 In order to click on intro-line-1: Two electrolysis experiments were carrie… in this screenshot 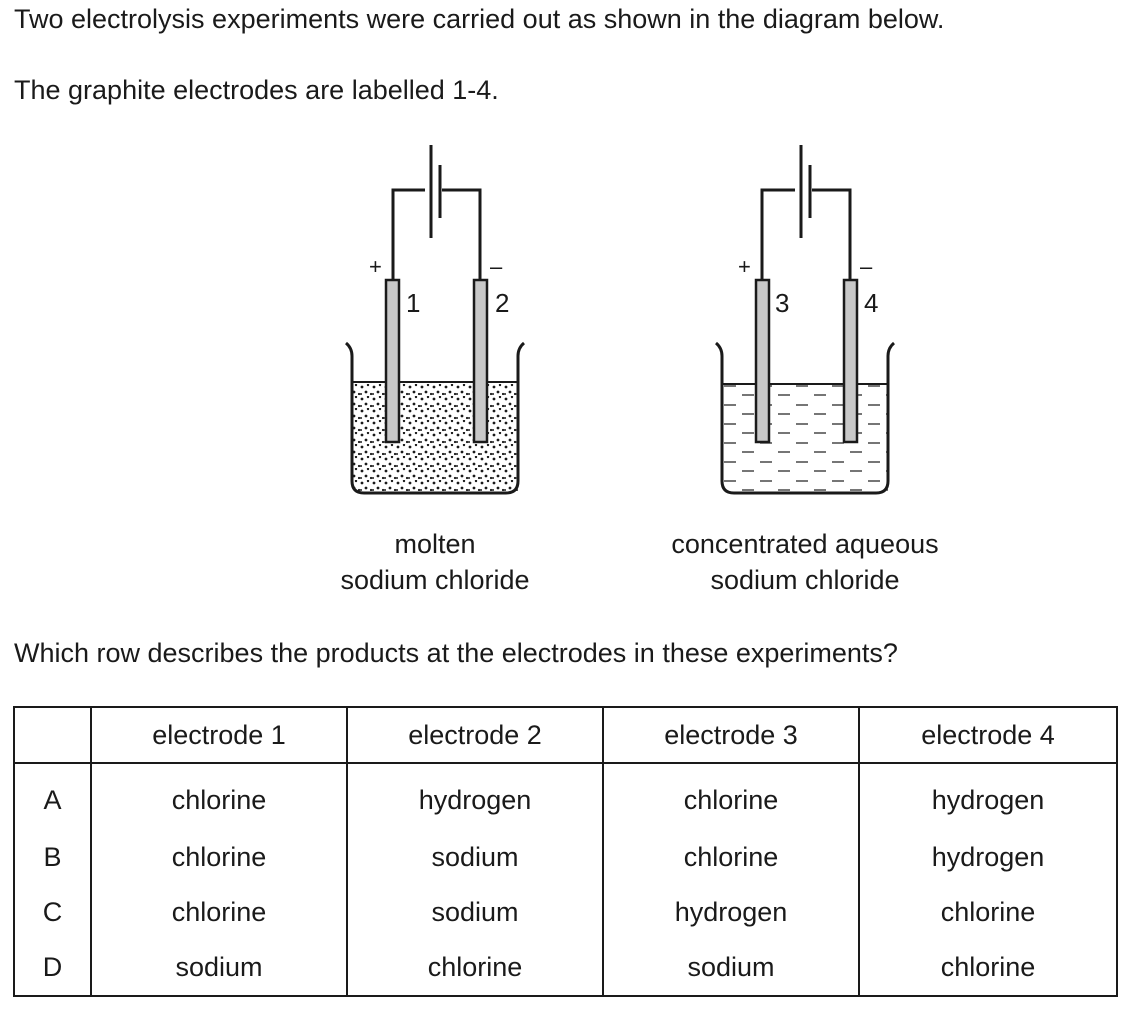, I will do `click(479, 19)`.